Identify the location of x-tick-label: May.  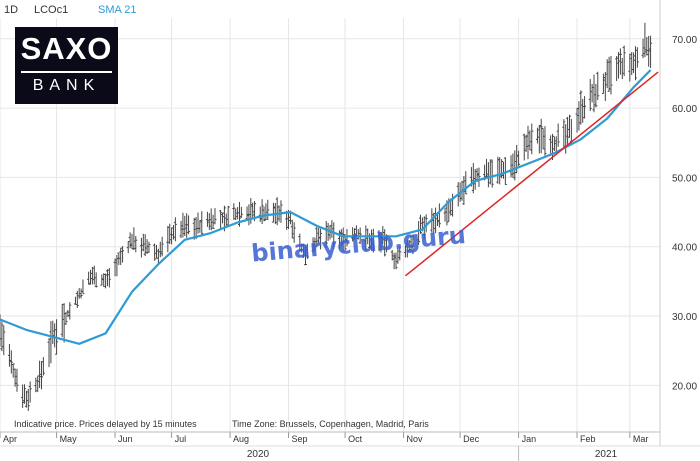
(69, 439).